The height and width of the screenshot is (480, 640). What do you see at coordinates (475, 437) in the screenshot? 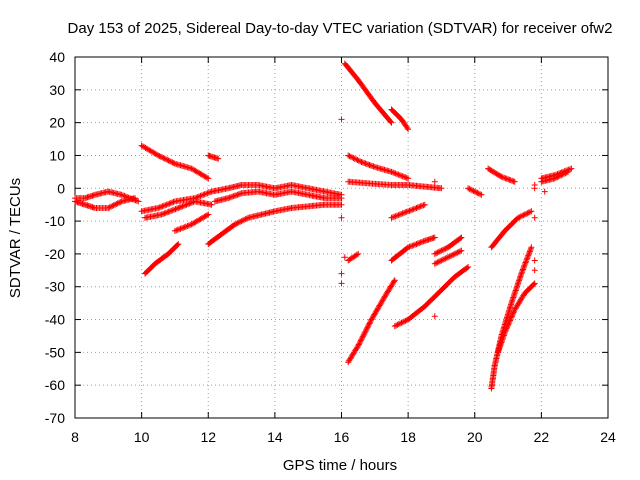
I see `x-tick-label: 20` at bounding box center [475, 437].